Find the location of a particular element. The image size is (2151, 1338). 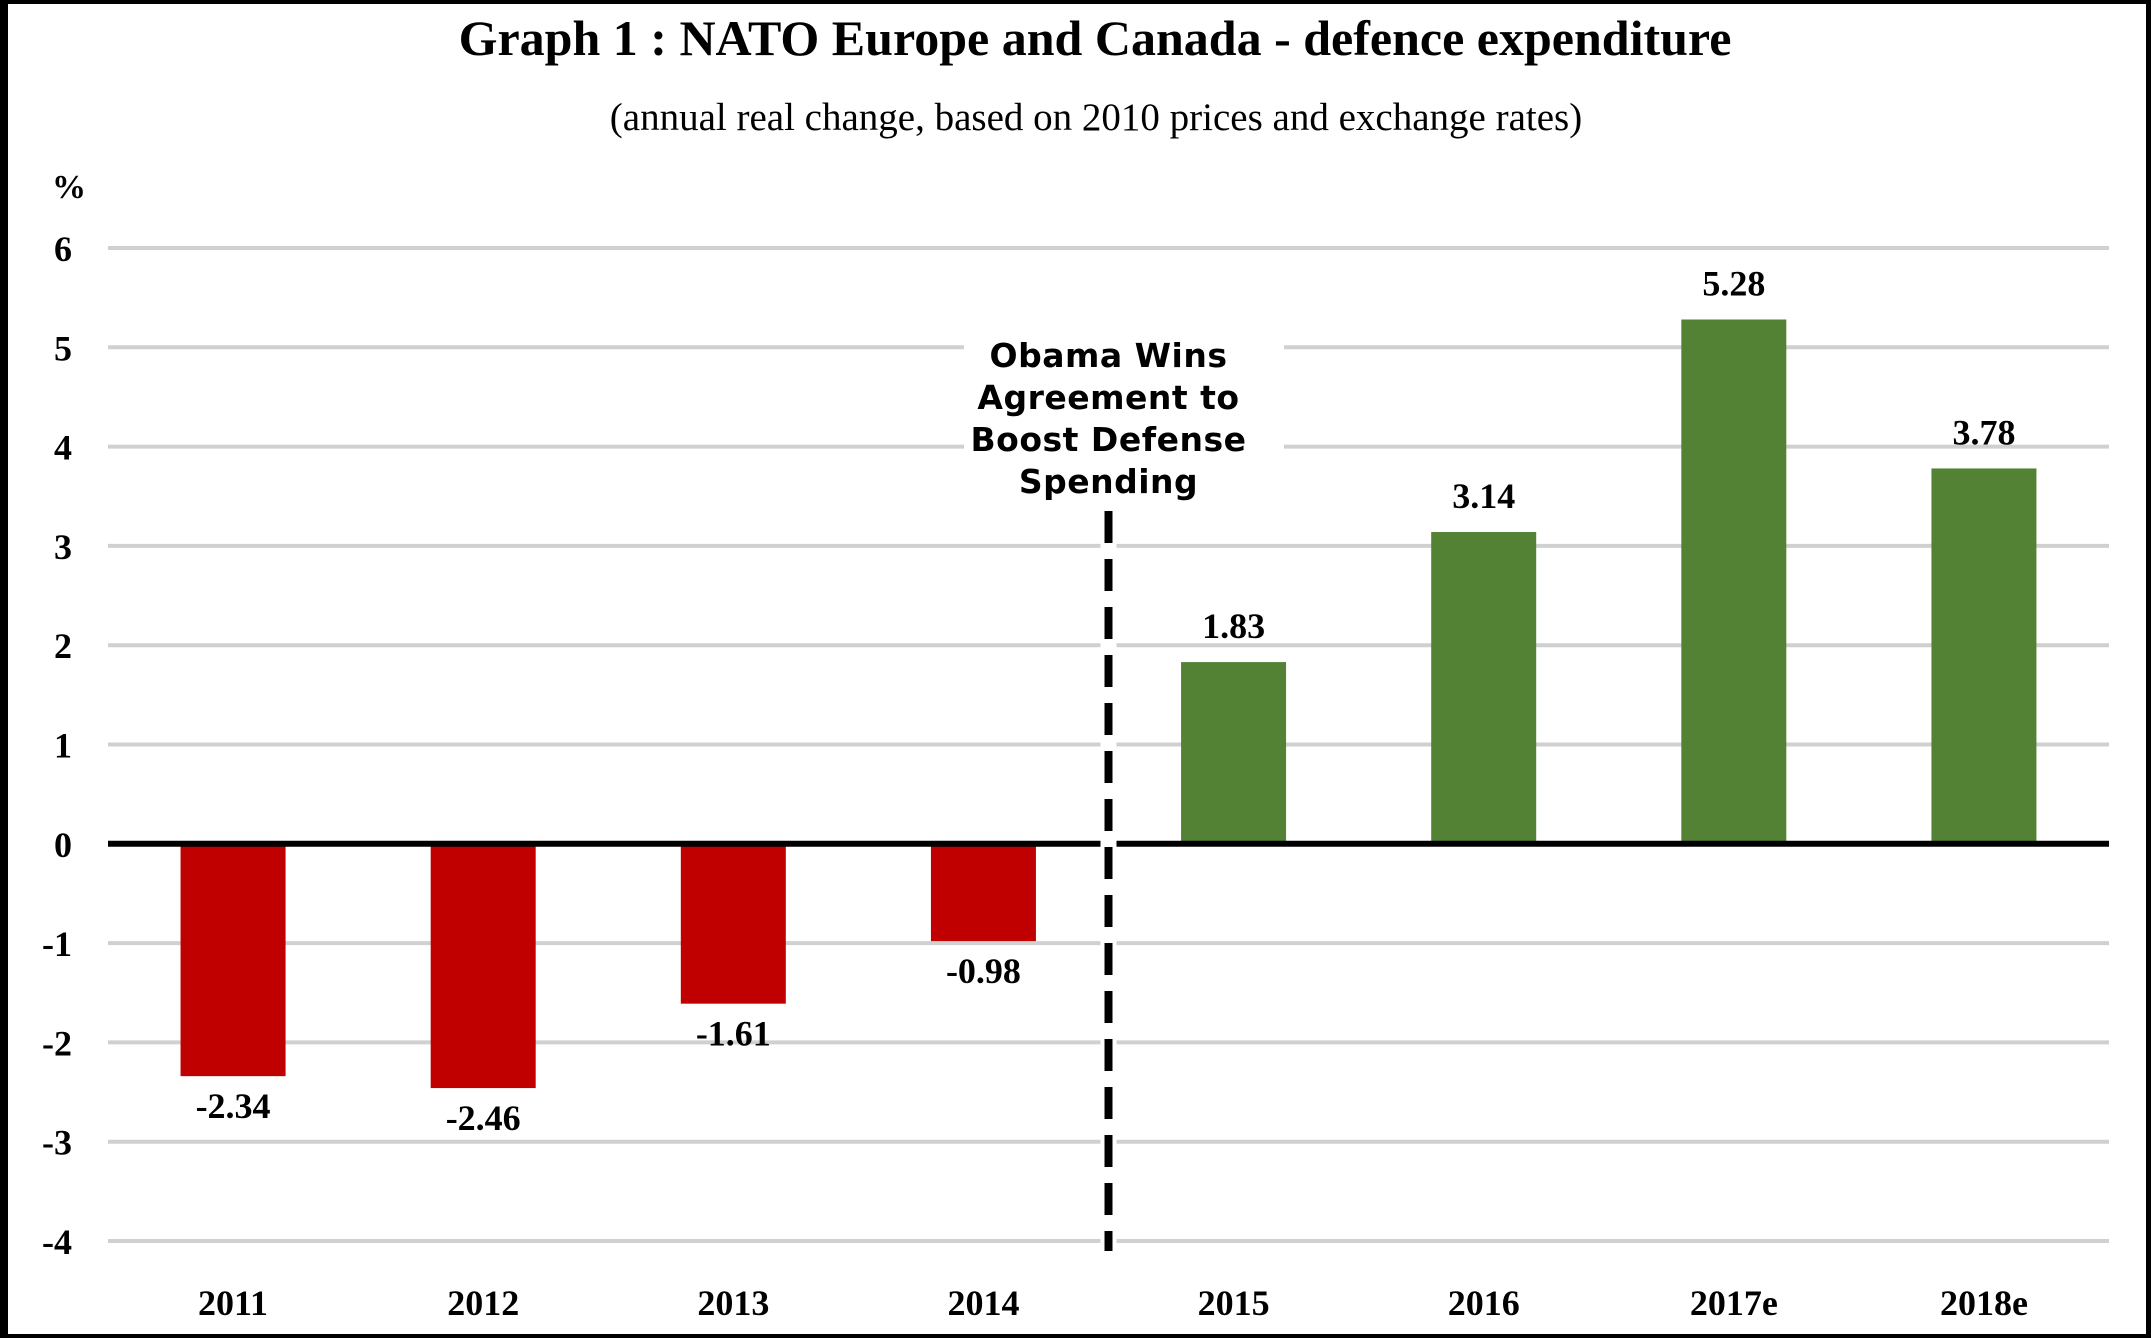

y-tick-label: 6 is located at coordinates (63, 249).